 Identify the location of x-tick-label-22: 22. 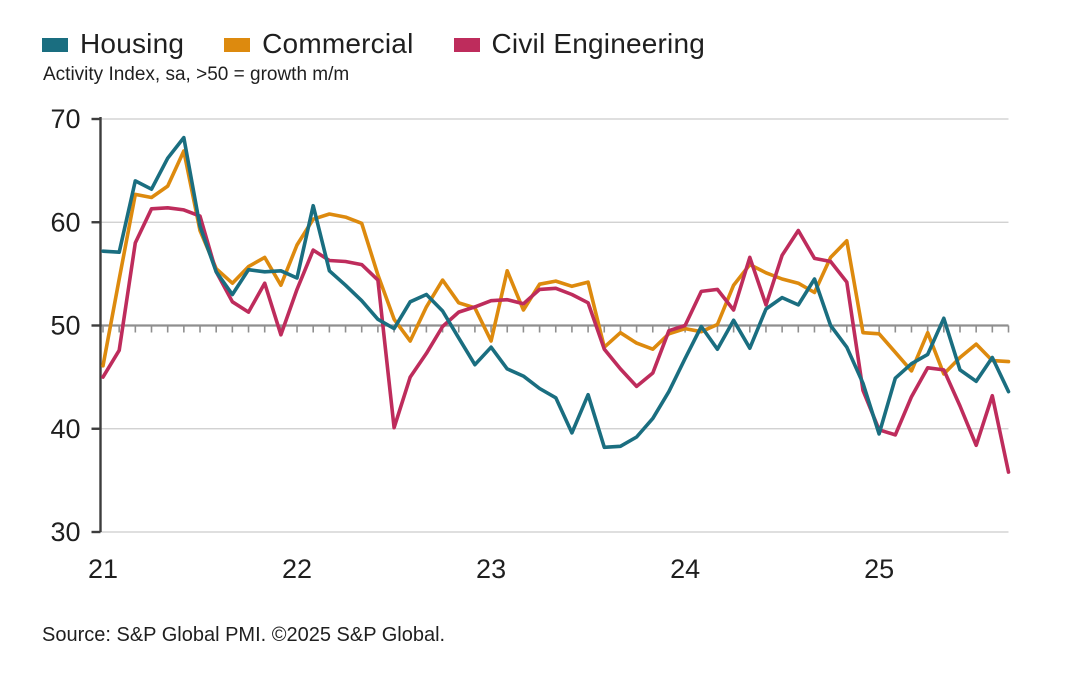
(297, 569).